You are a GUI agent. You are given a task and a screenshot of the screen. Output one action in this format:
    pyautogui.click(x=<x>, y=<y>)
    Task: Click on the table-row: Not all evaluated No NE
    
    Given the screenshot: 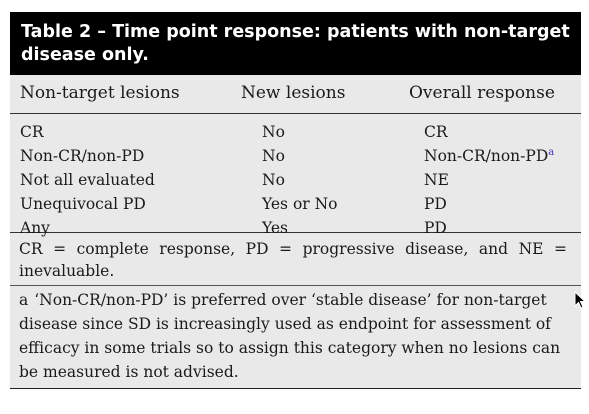 What is the action you would take?
    pyautogui.click(x=295, y=183)
    